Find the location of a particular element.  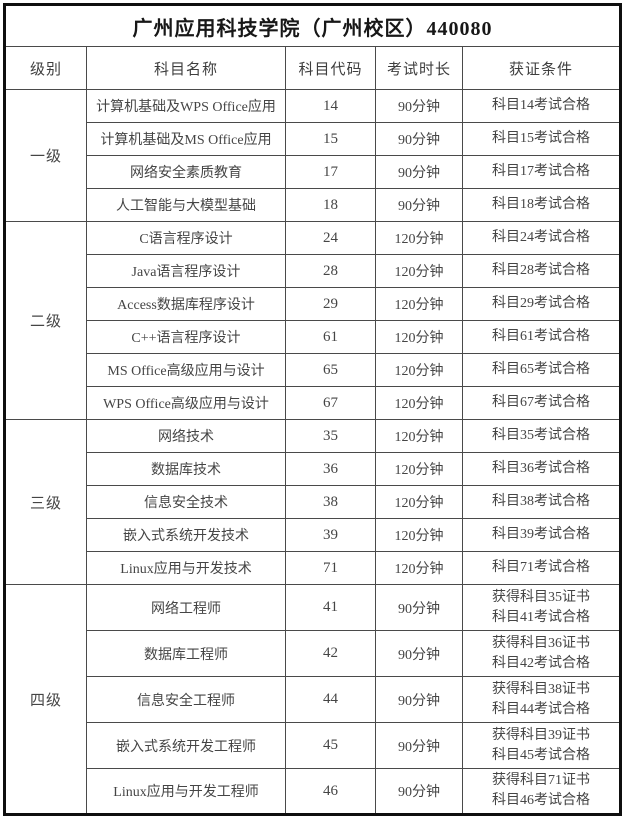

cert-cell: 科目17考试合格 is located at coordinates (541, 172).